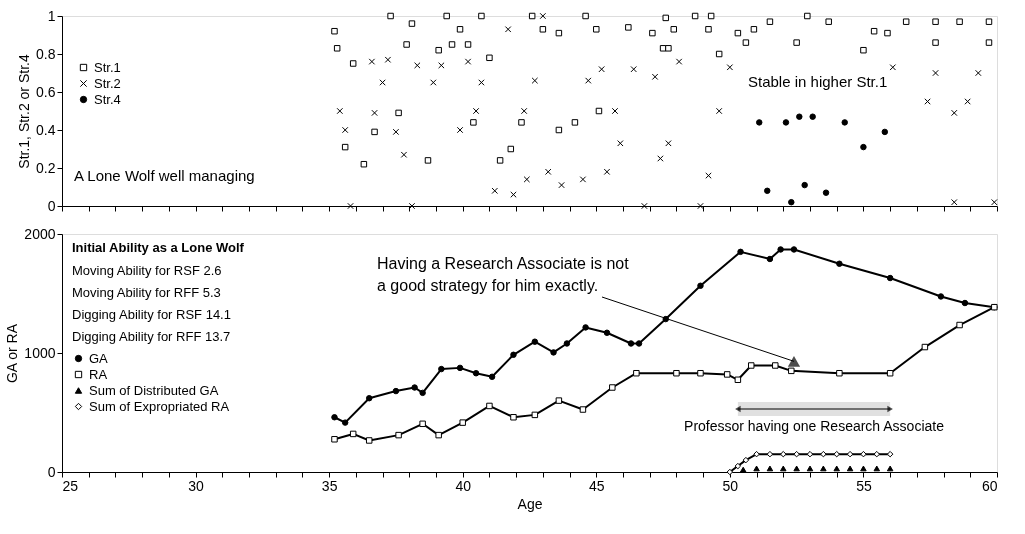  I want to click on annotation: Digging Ability for RFF 13.7, so click(151, 336).